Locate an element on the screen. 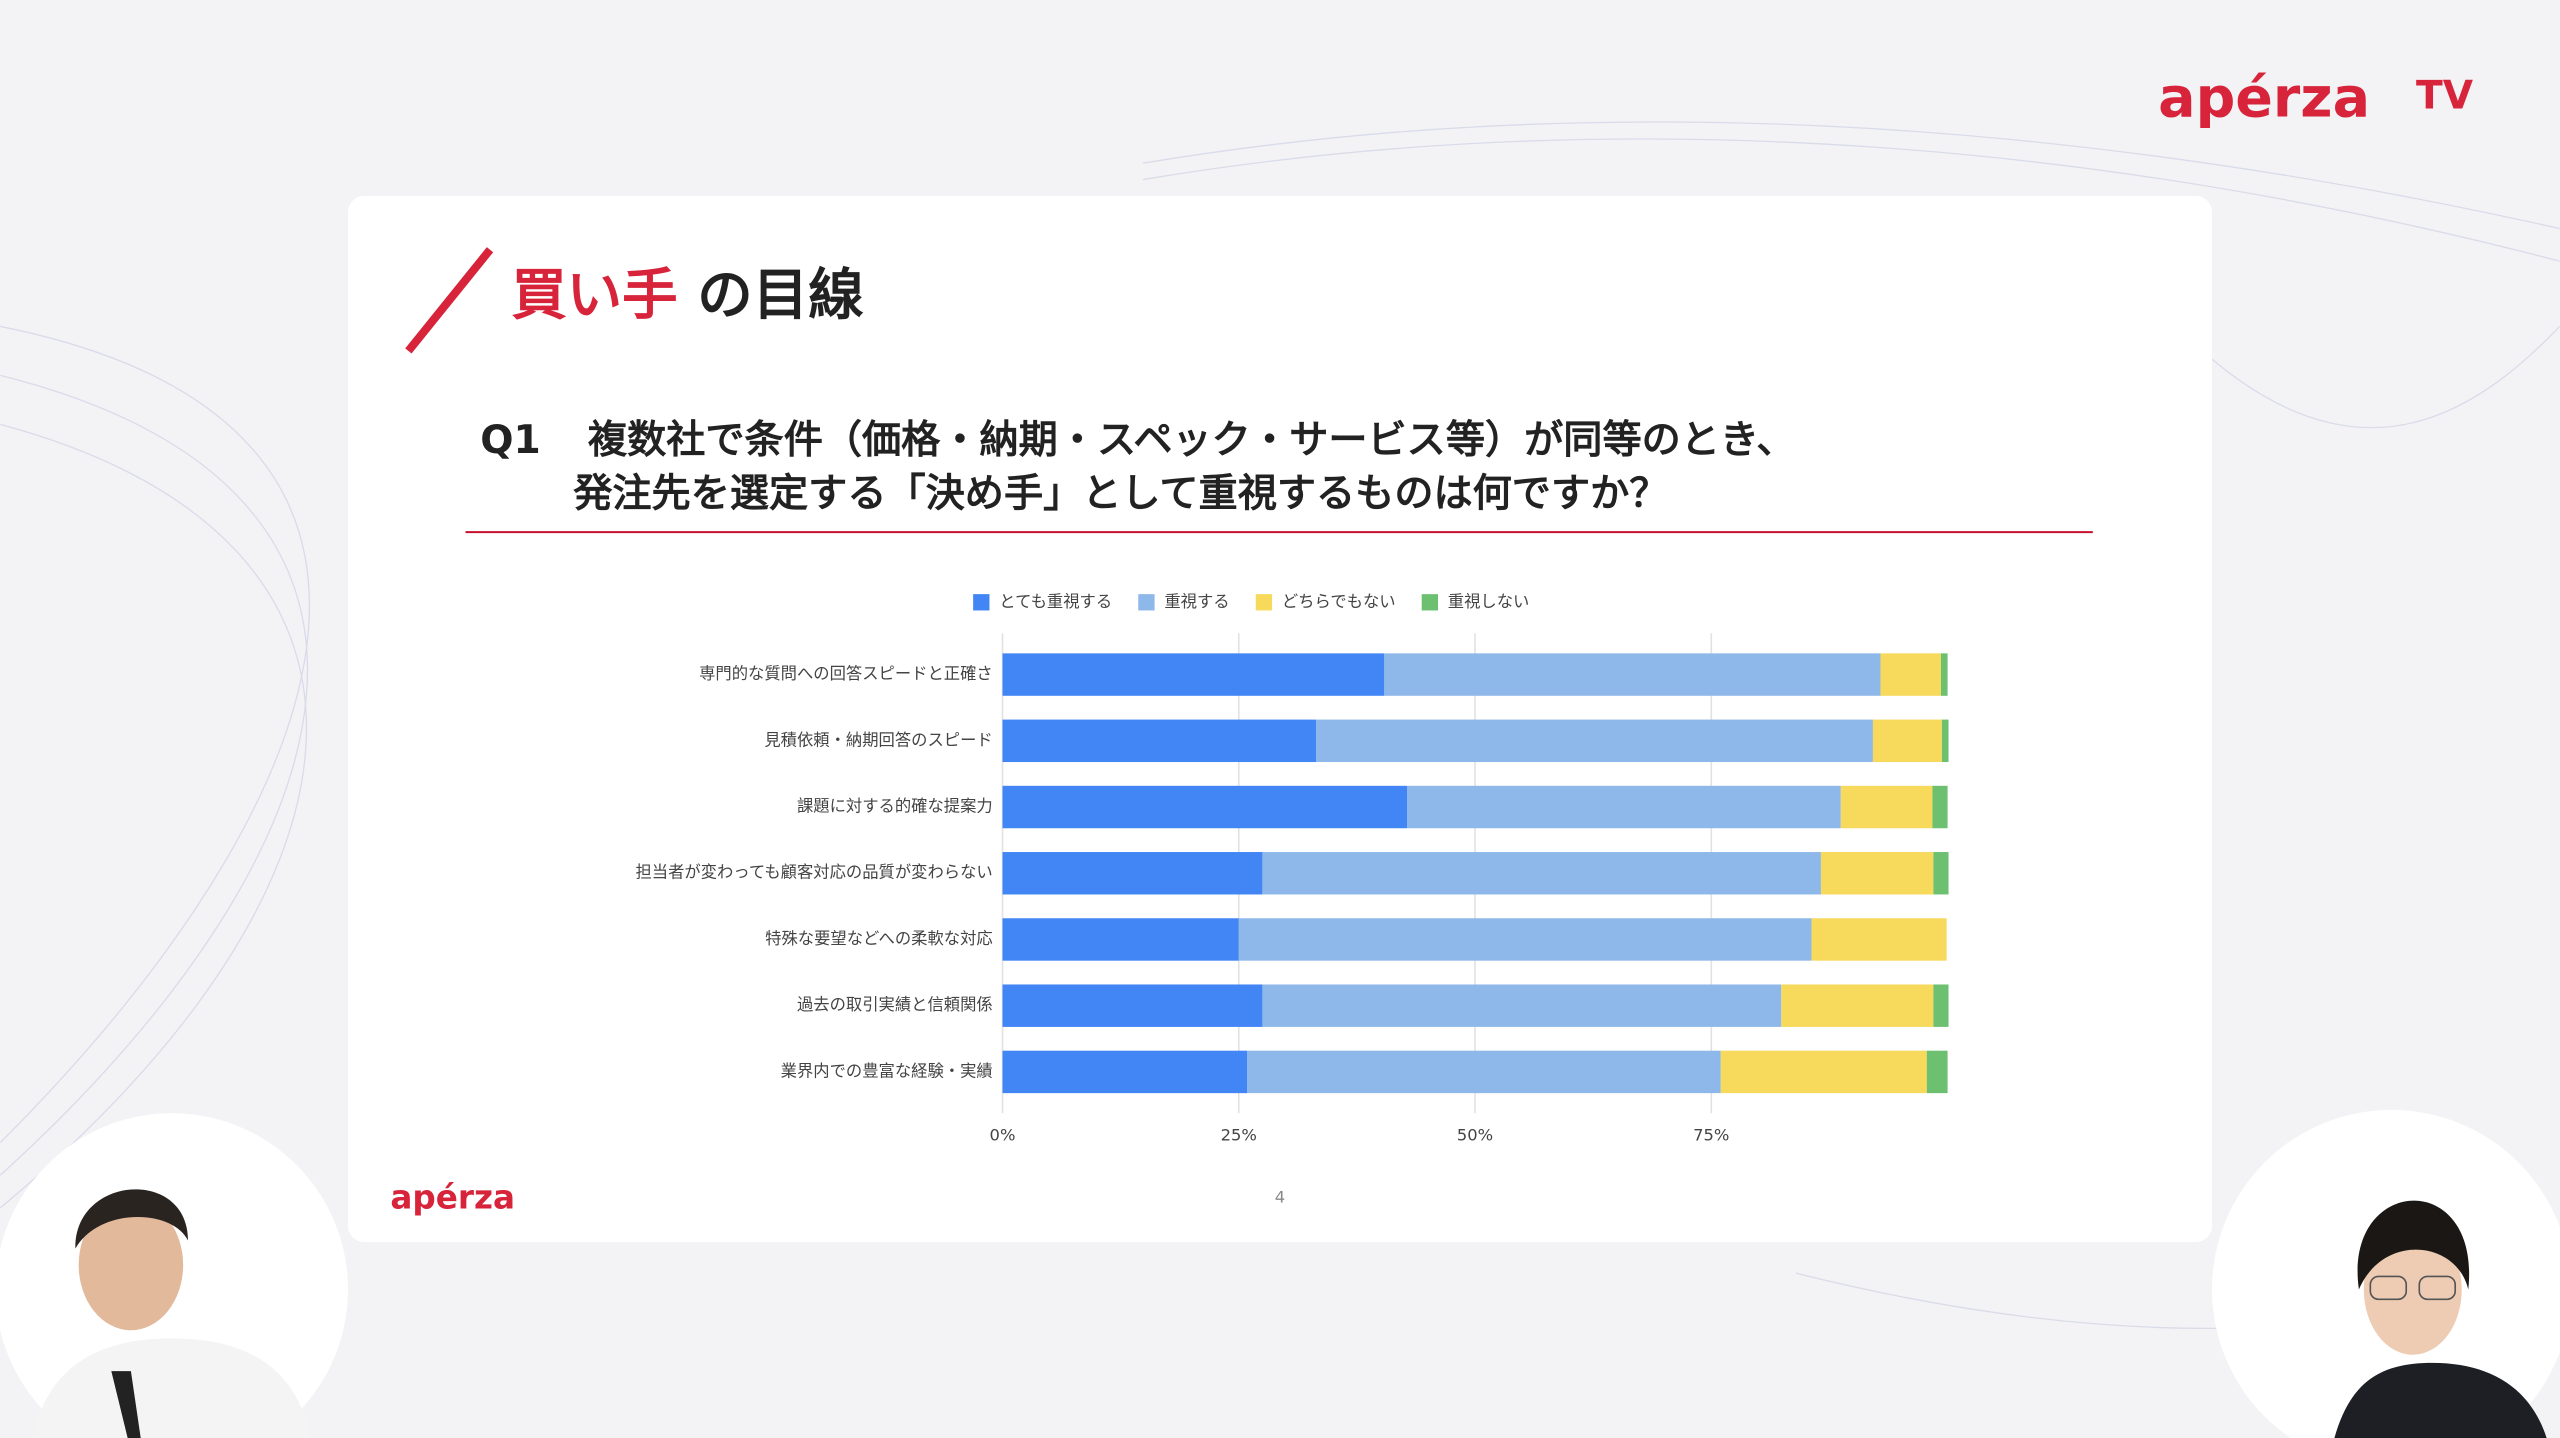 The height and width of the screenshot is (1438, 2560). y-tick-label: 専門的な質問への回答スピードと正確さ is located at coordinates (846, 673).